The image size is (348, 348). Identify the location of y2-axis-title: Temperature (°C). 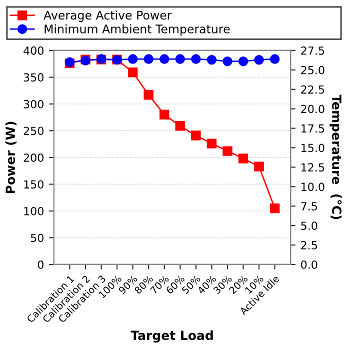
(336, 157).